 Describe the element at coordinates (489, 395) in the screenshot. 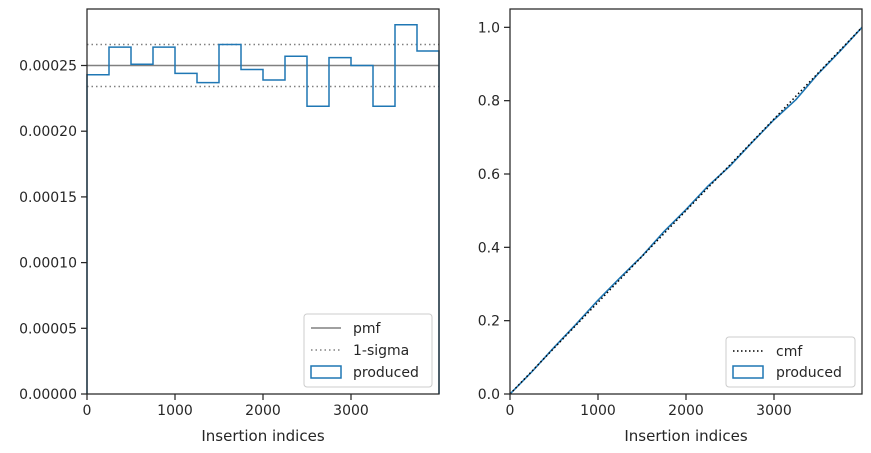

I see `cumulative-y-tick-label: 0.0` at that location.